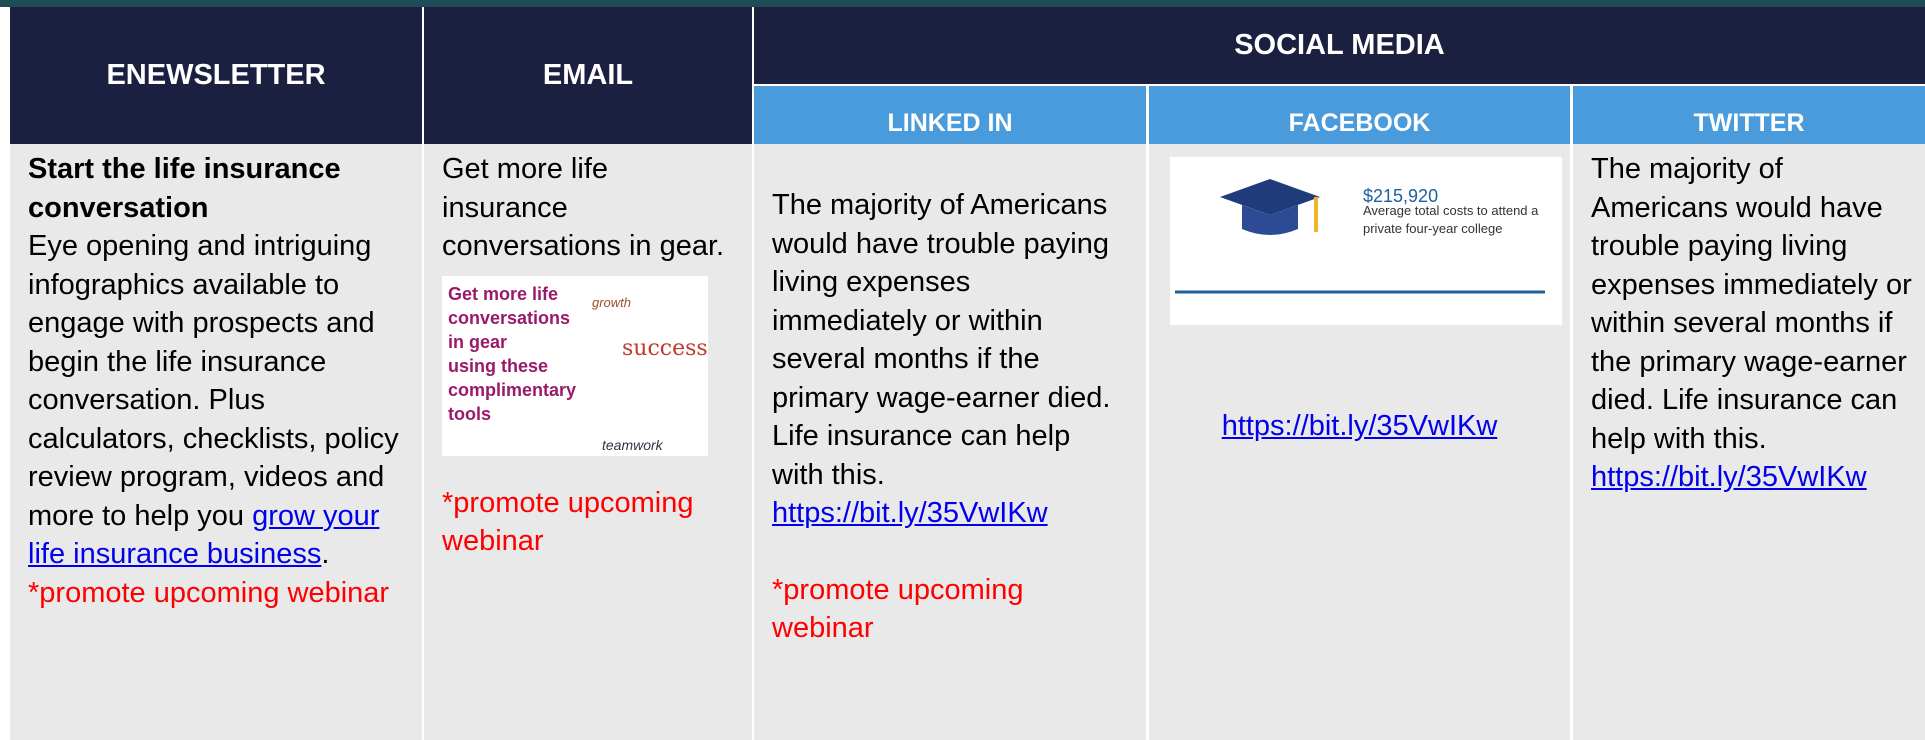 The image size is (1925, 740). Describe the element at coordinates (469, 413) in the screenshot. I see `image-line: tools` at that location.